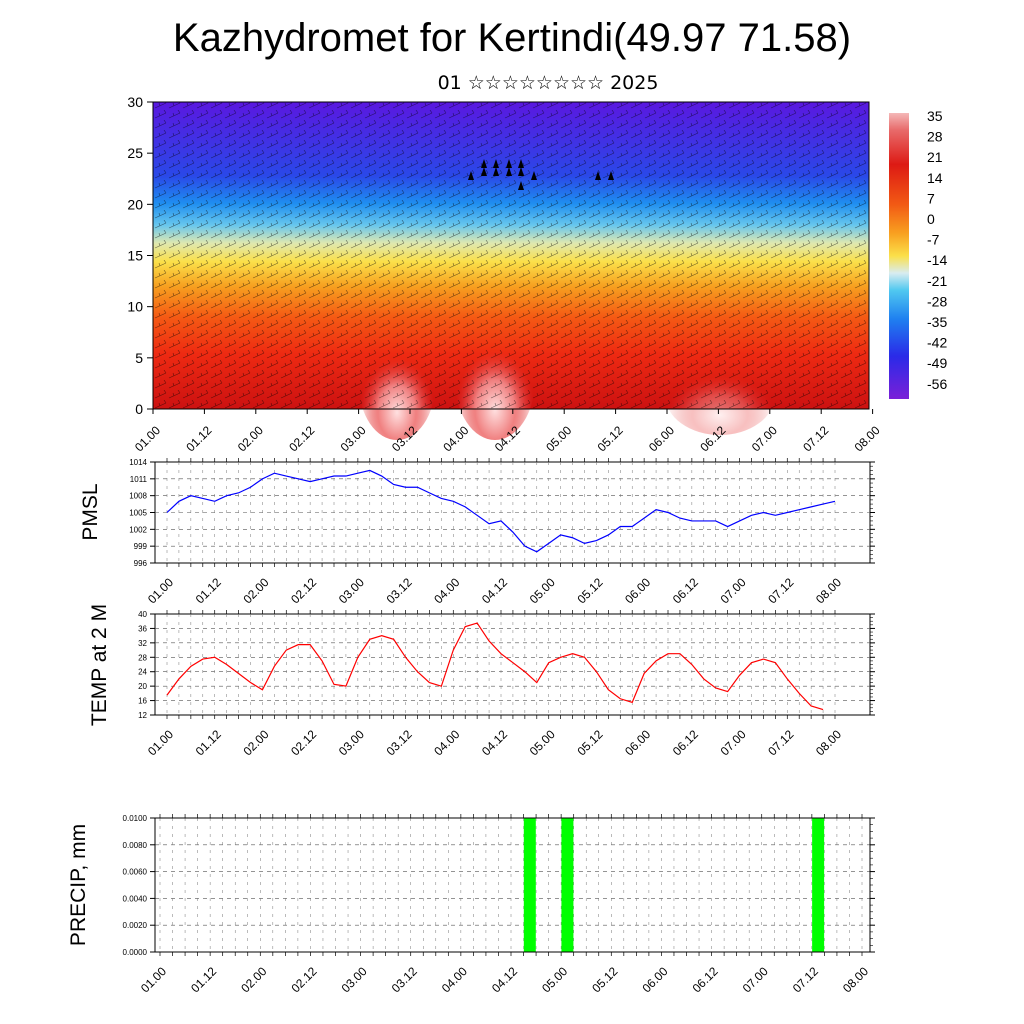 The image size is (1024, 1024). What do you see at coordinates (138, 513) in the screenshot?
I see `y-tick-label: 1005` at bounding box center [138, 513].